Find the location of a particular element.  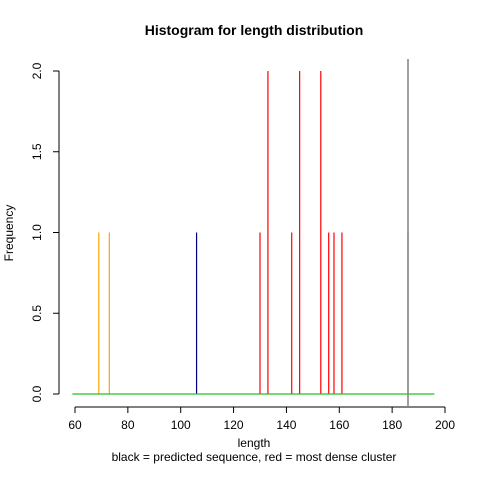

x-tick-label: 180 is located at coordinates (392, 425).